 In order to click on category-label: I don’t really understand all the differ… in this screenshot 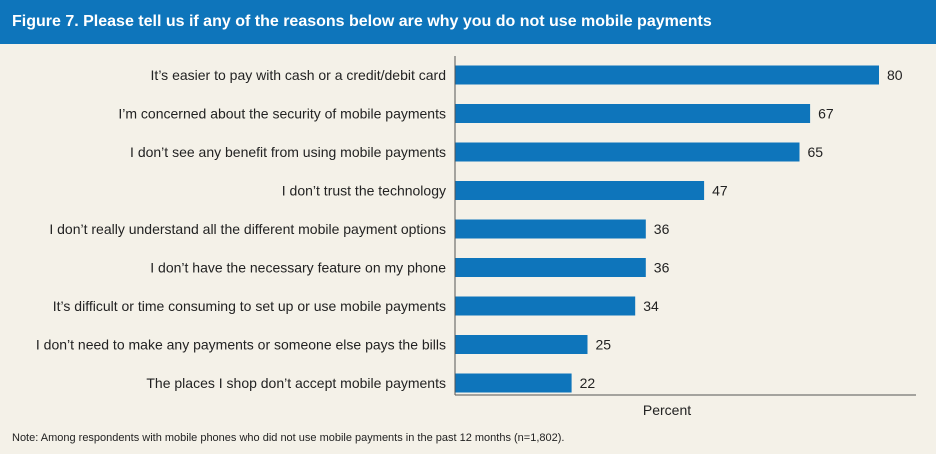, I will do `click(247, 229)`.